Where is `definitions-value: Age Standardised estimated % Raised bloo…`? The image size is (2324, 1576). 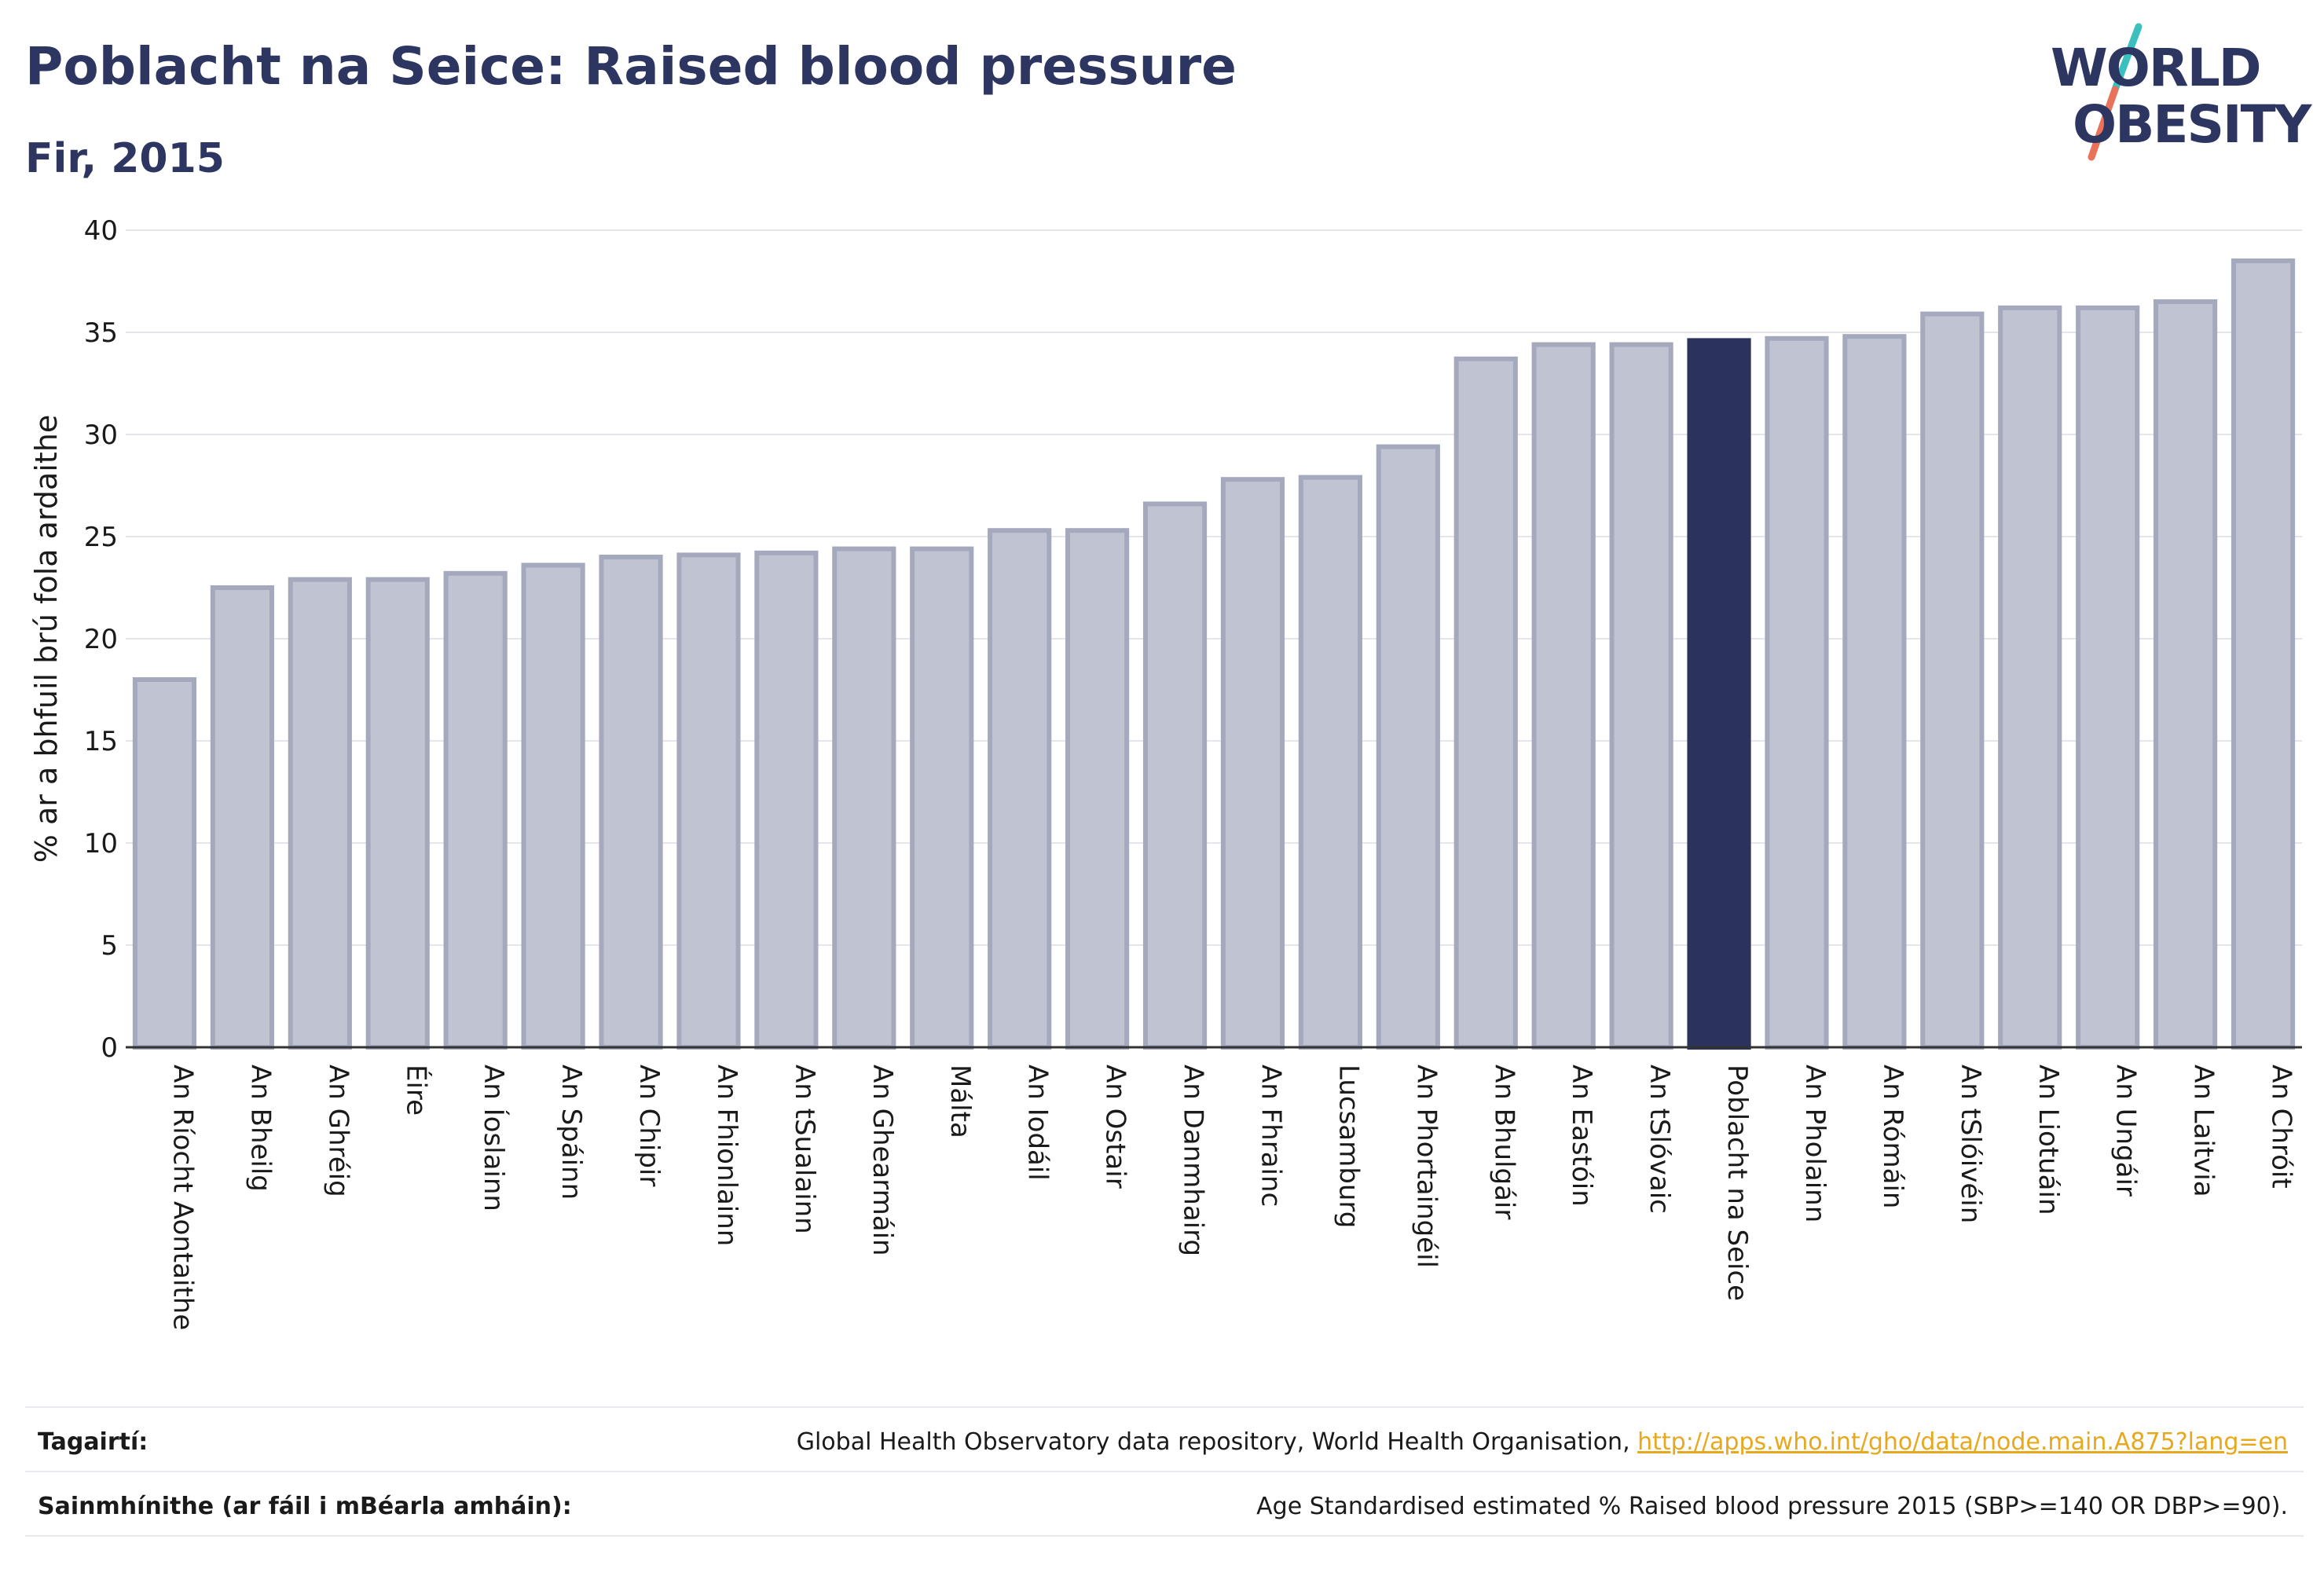
definitions-value: Age Standardised estimated % Raised bloo… is located at coordinates (1772, 1506).